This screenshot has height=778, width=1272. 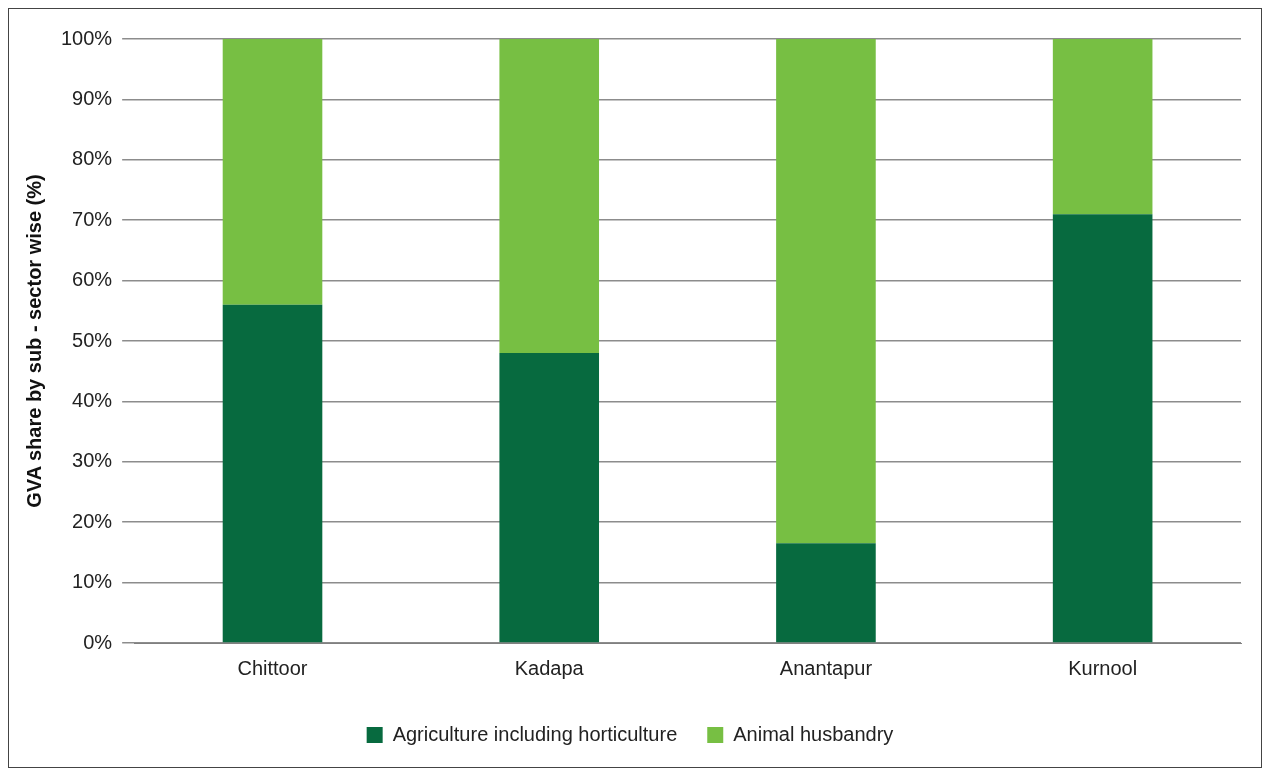 I want to click on y-tick-label: 90%, so click(x=92, y=97).